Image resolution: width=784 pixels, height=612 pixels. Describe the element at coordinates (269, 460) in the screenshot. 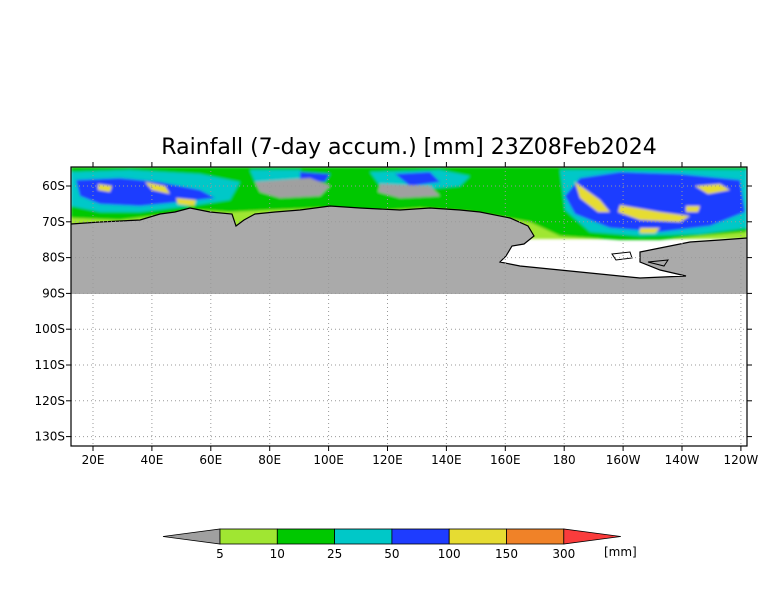

I see `lon-label: 80E` at that location.